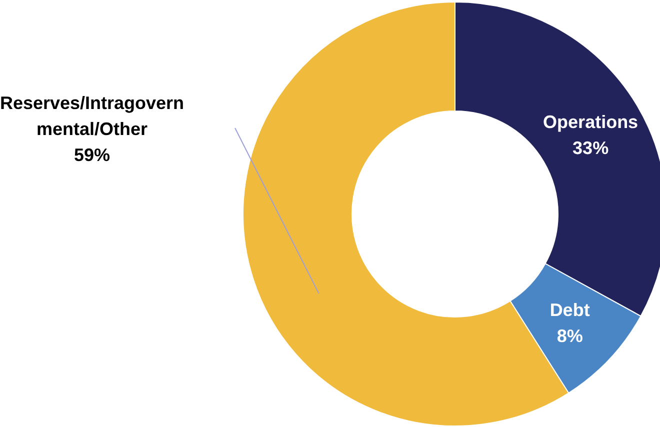 The width and height of the screenshot is (660, 427). Describe the element at coordinates (570, 310) in the screenshot. I see `slice-label: Debt` at that location.